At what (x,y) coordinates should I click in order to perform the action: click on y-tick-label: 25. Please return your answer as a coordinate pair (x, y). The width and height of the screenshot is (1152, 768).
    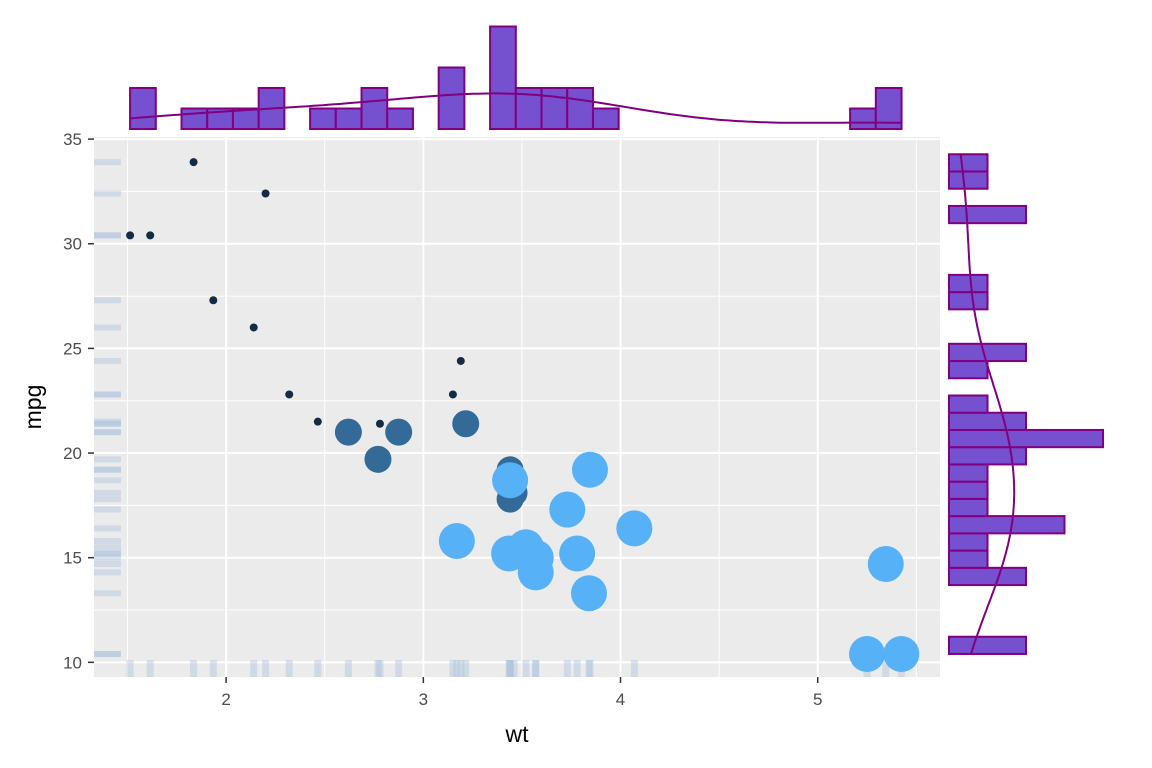
    Looking at the image, I should click on (72, 348).